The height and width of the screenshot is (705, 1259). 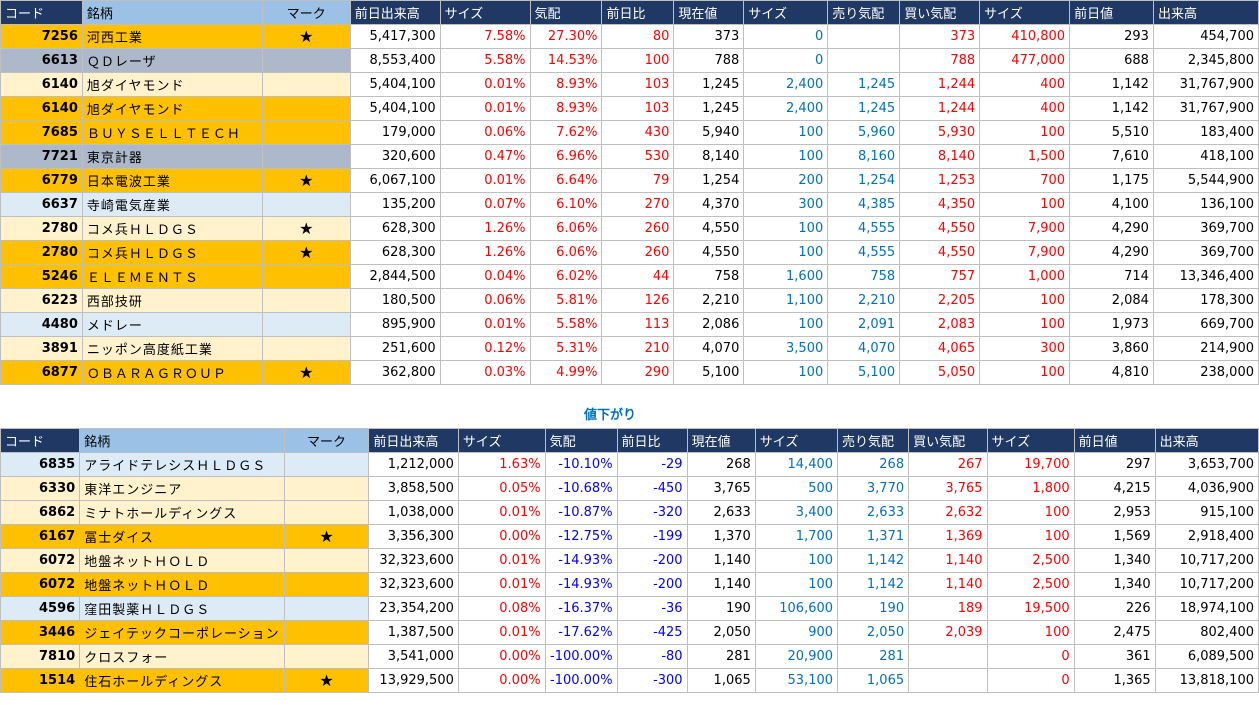 I want to click on cell-quote: 14.53%, so click(x=566, y=60).